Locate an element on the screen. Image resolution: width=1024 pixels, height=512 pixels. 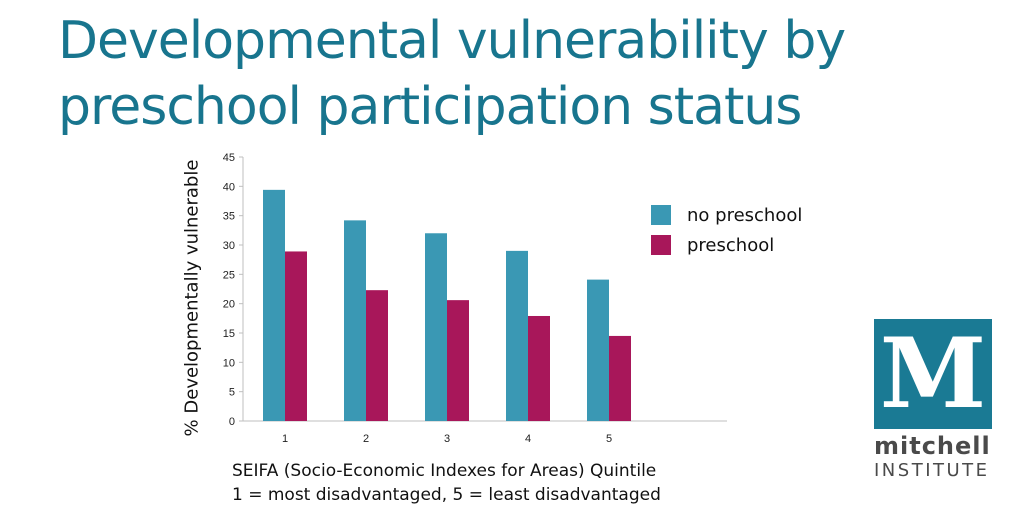
logo-box: M is located at coordinates (933, 374).